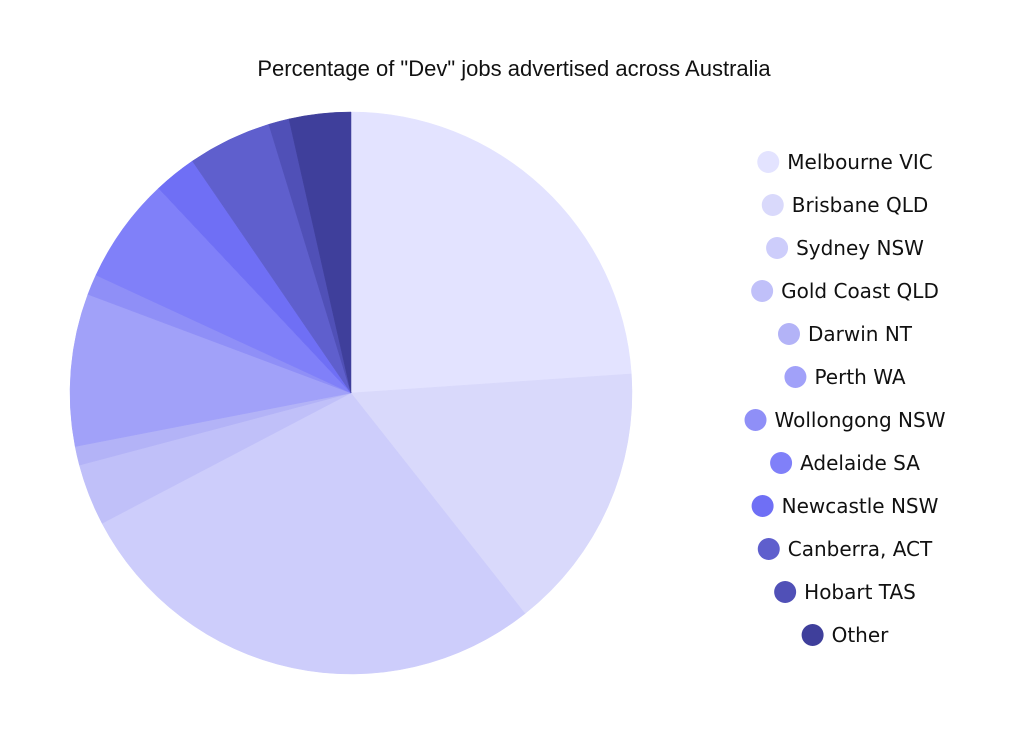 The width and height of the screenshot is (1018, 748). I want to click on legend-label: Other, so click(860, 635).